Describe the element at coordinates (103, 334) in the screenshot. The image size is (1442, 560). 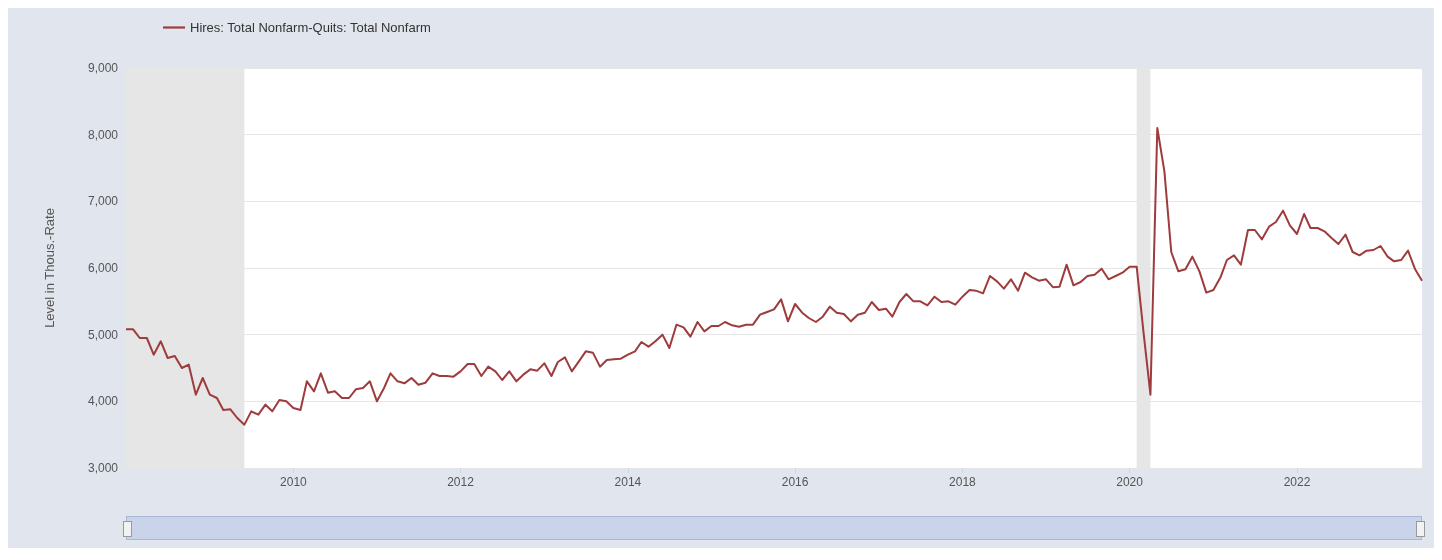
I see `y-tick-label: 5,000` at that location.